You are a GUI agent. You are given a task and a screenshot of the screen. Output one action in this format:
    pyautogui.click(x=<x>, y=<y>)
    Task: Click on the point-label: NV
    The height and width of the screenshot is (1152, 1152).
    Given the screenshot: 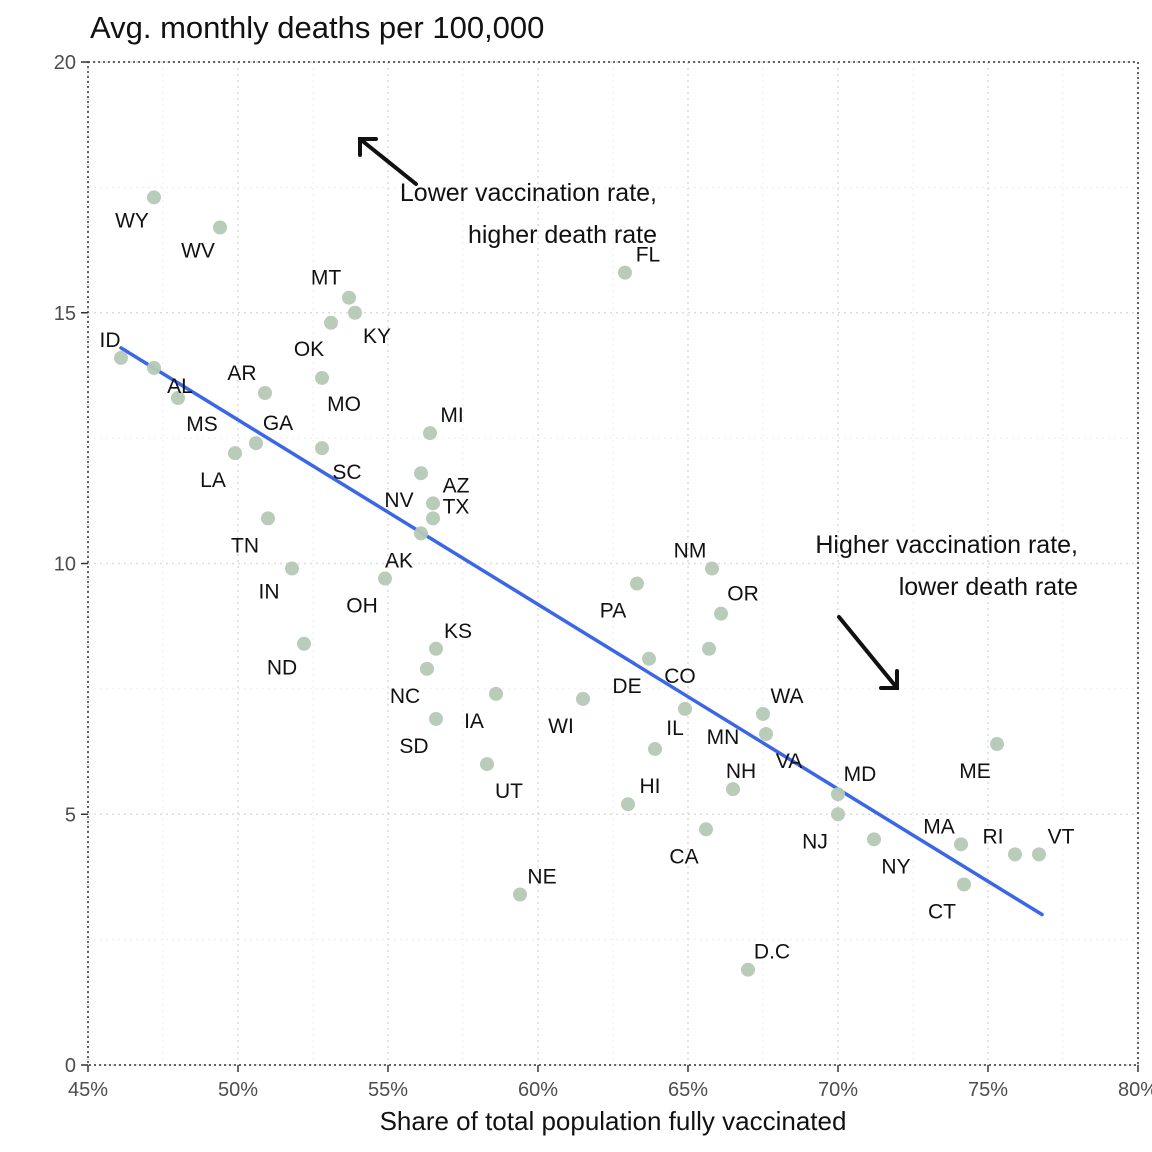 What is the action you would take?
    pyautogui.click(x=398, y=500)
    